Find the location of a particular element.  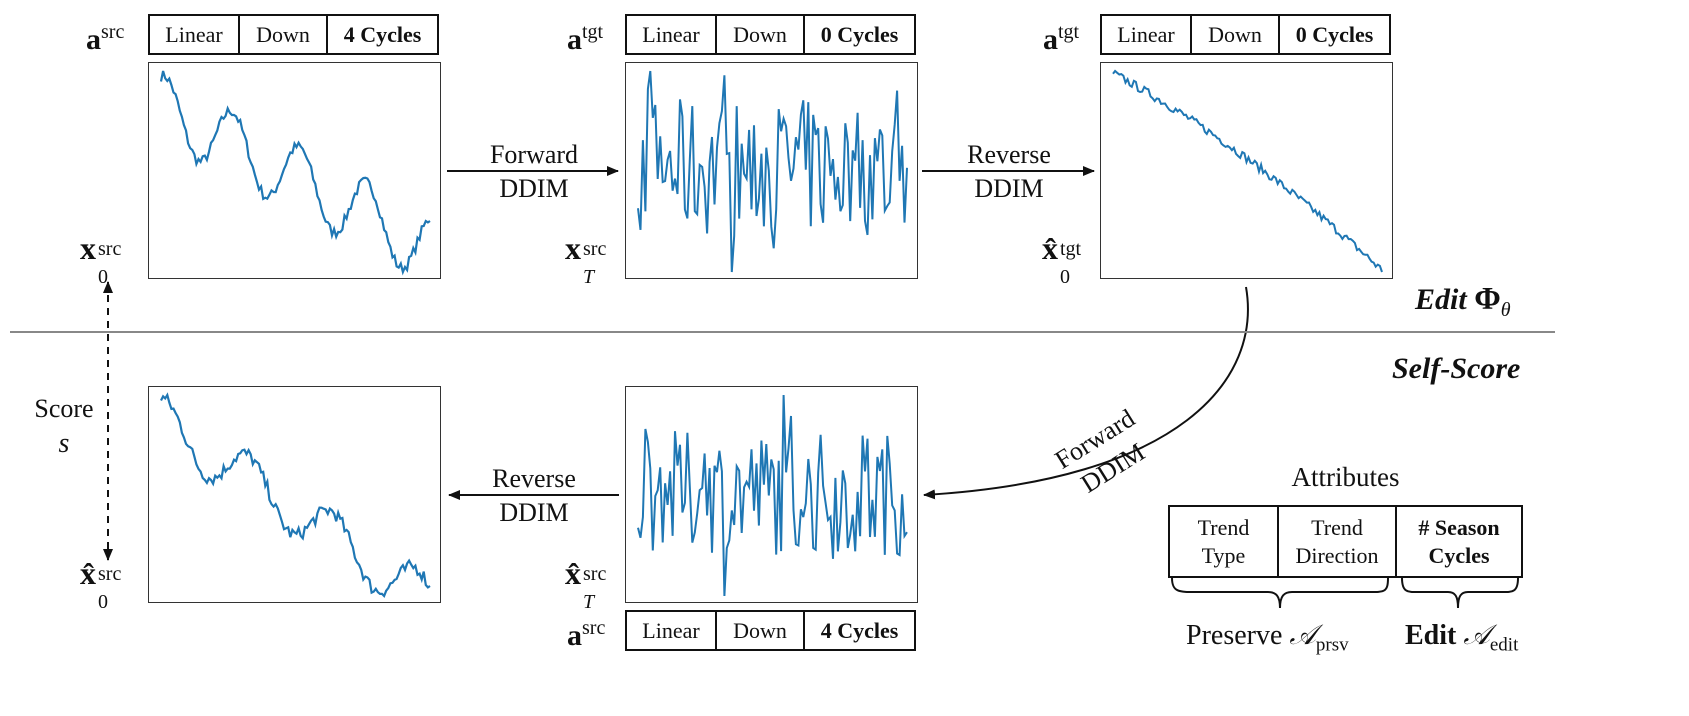

attributes-table: Trend Type Trend Direction # Season Cycles is located at coordinates (1345, 541).